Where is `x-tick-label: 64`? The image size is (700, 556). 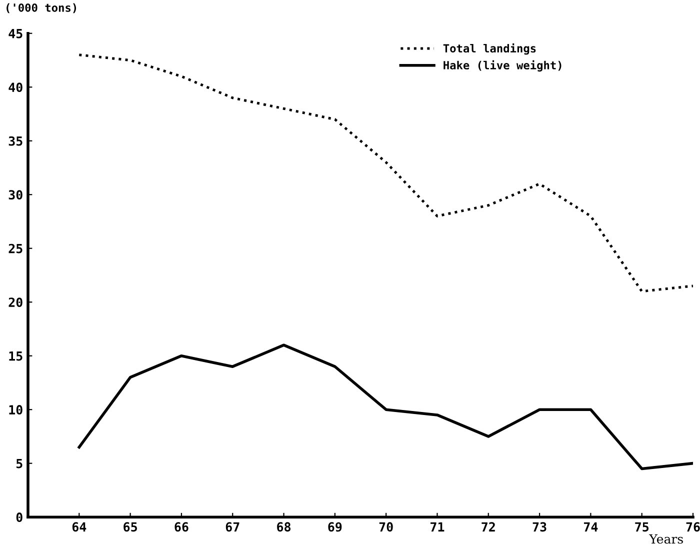
x-tick-label: 64 is located at coordinates (79, 527).